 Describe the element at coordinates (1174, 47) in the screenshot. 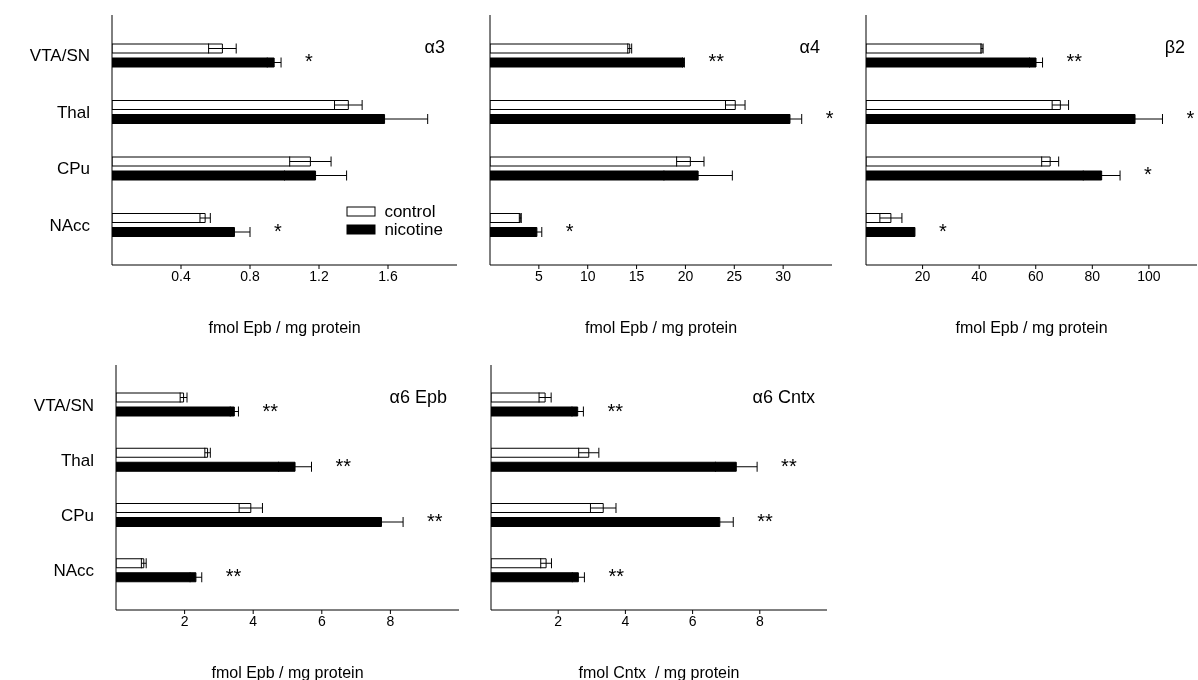

I see `text: β2` at that location.